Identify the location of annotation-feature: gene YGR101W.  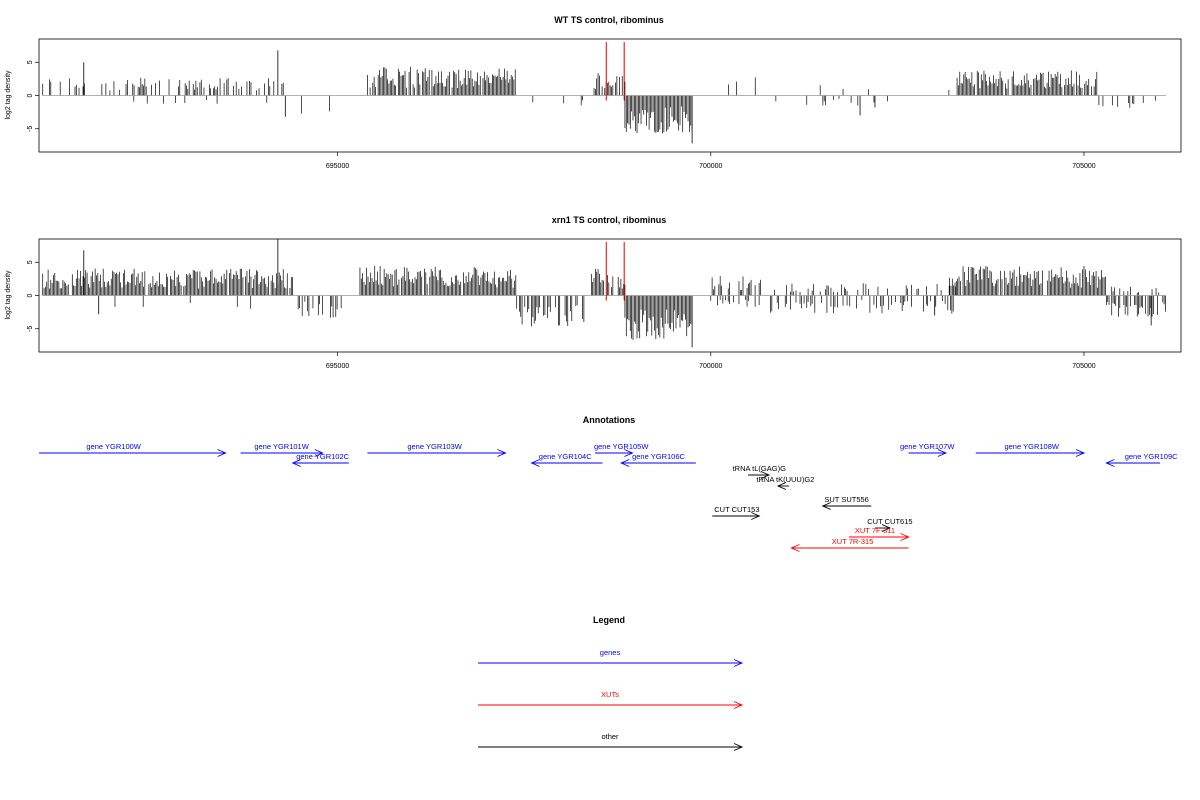
(282, 449).